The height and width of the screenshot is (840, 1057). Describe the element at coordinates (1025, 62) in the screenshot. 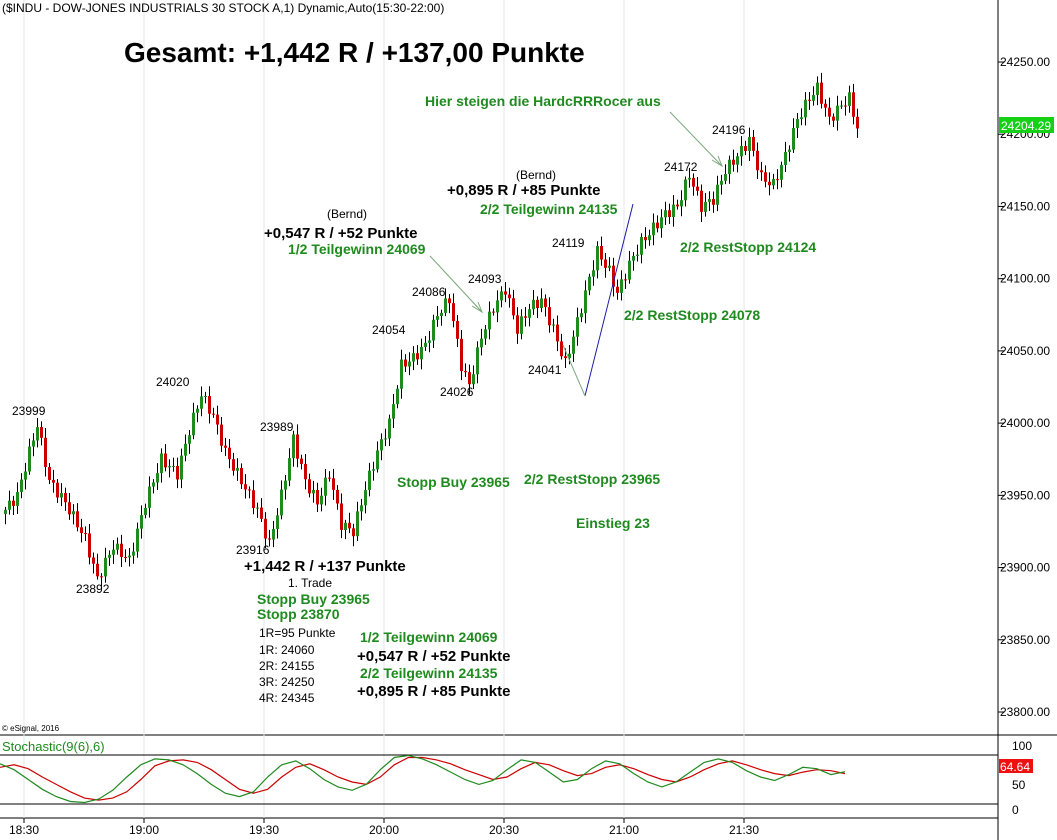

I see `price-tick-label: 24250.00` at that location.